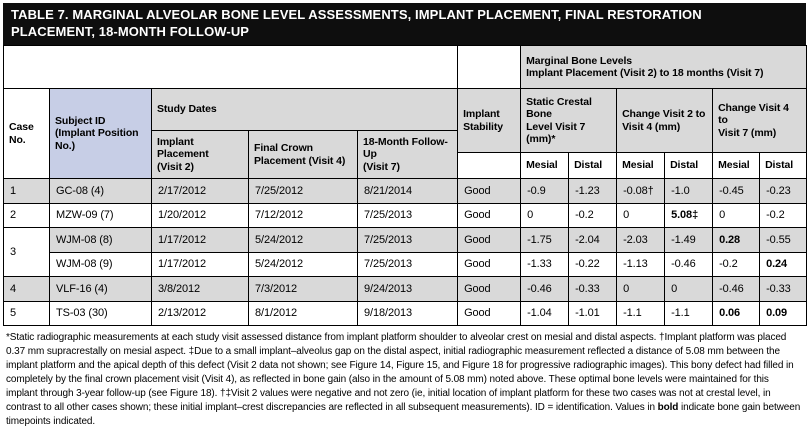 The width and height of the screenshot is (809, 436). Describe the element at coordinates (689, 215) in the screenshot. I see `bone-level-value-cell: 5.08‡` at that location.